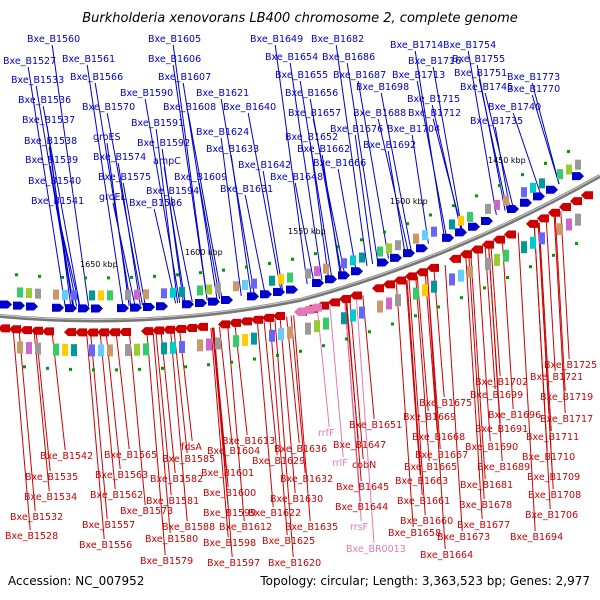  Describe the element at coordinates (53, 39) in the screenshot. I see `top-gene-label: Bxe_B1560` at that location.